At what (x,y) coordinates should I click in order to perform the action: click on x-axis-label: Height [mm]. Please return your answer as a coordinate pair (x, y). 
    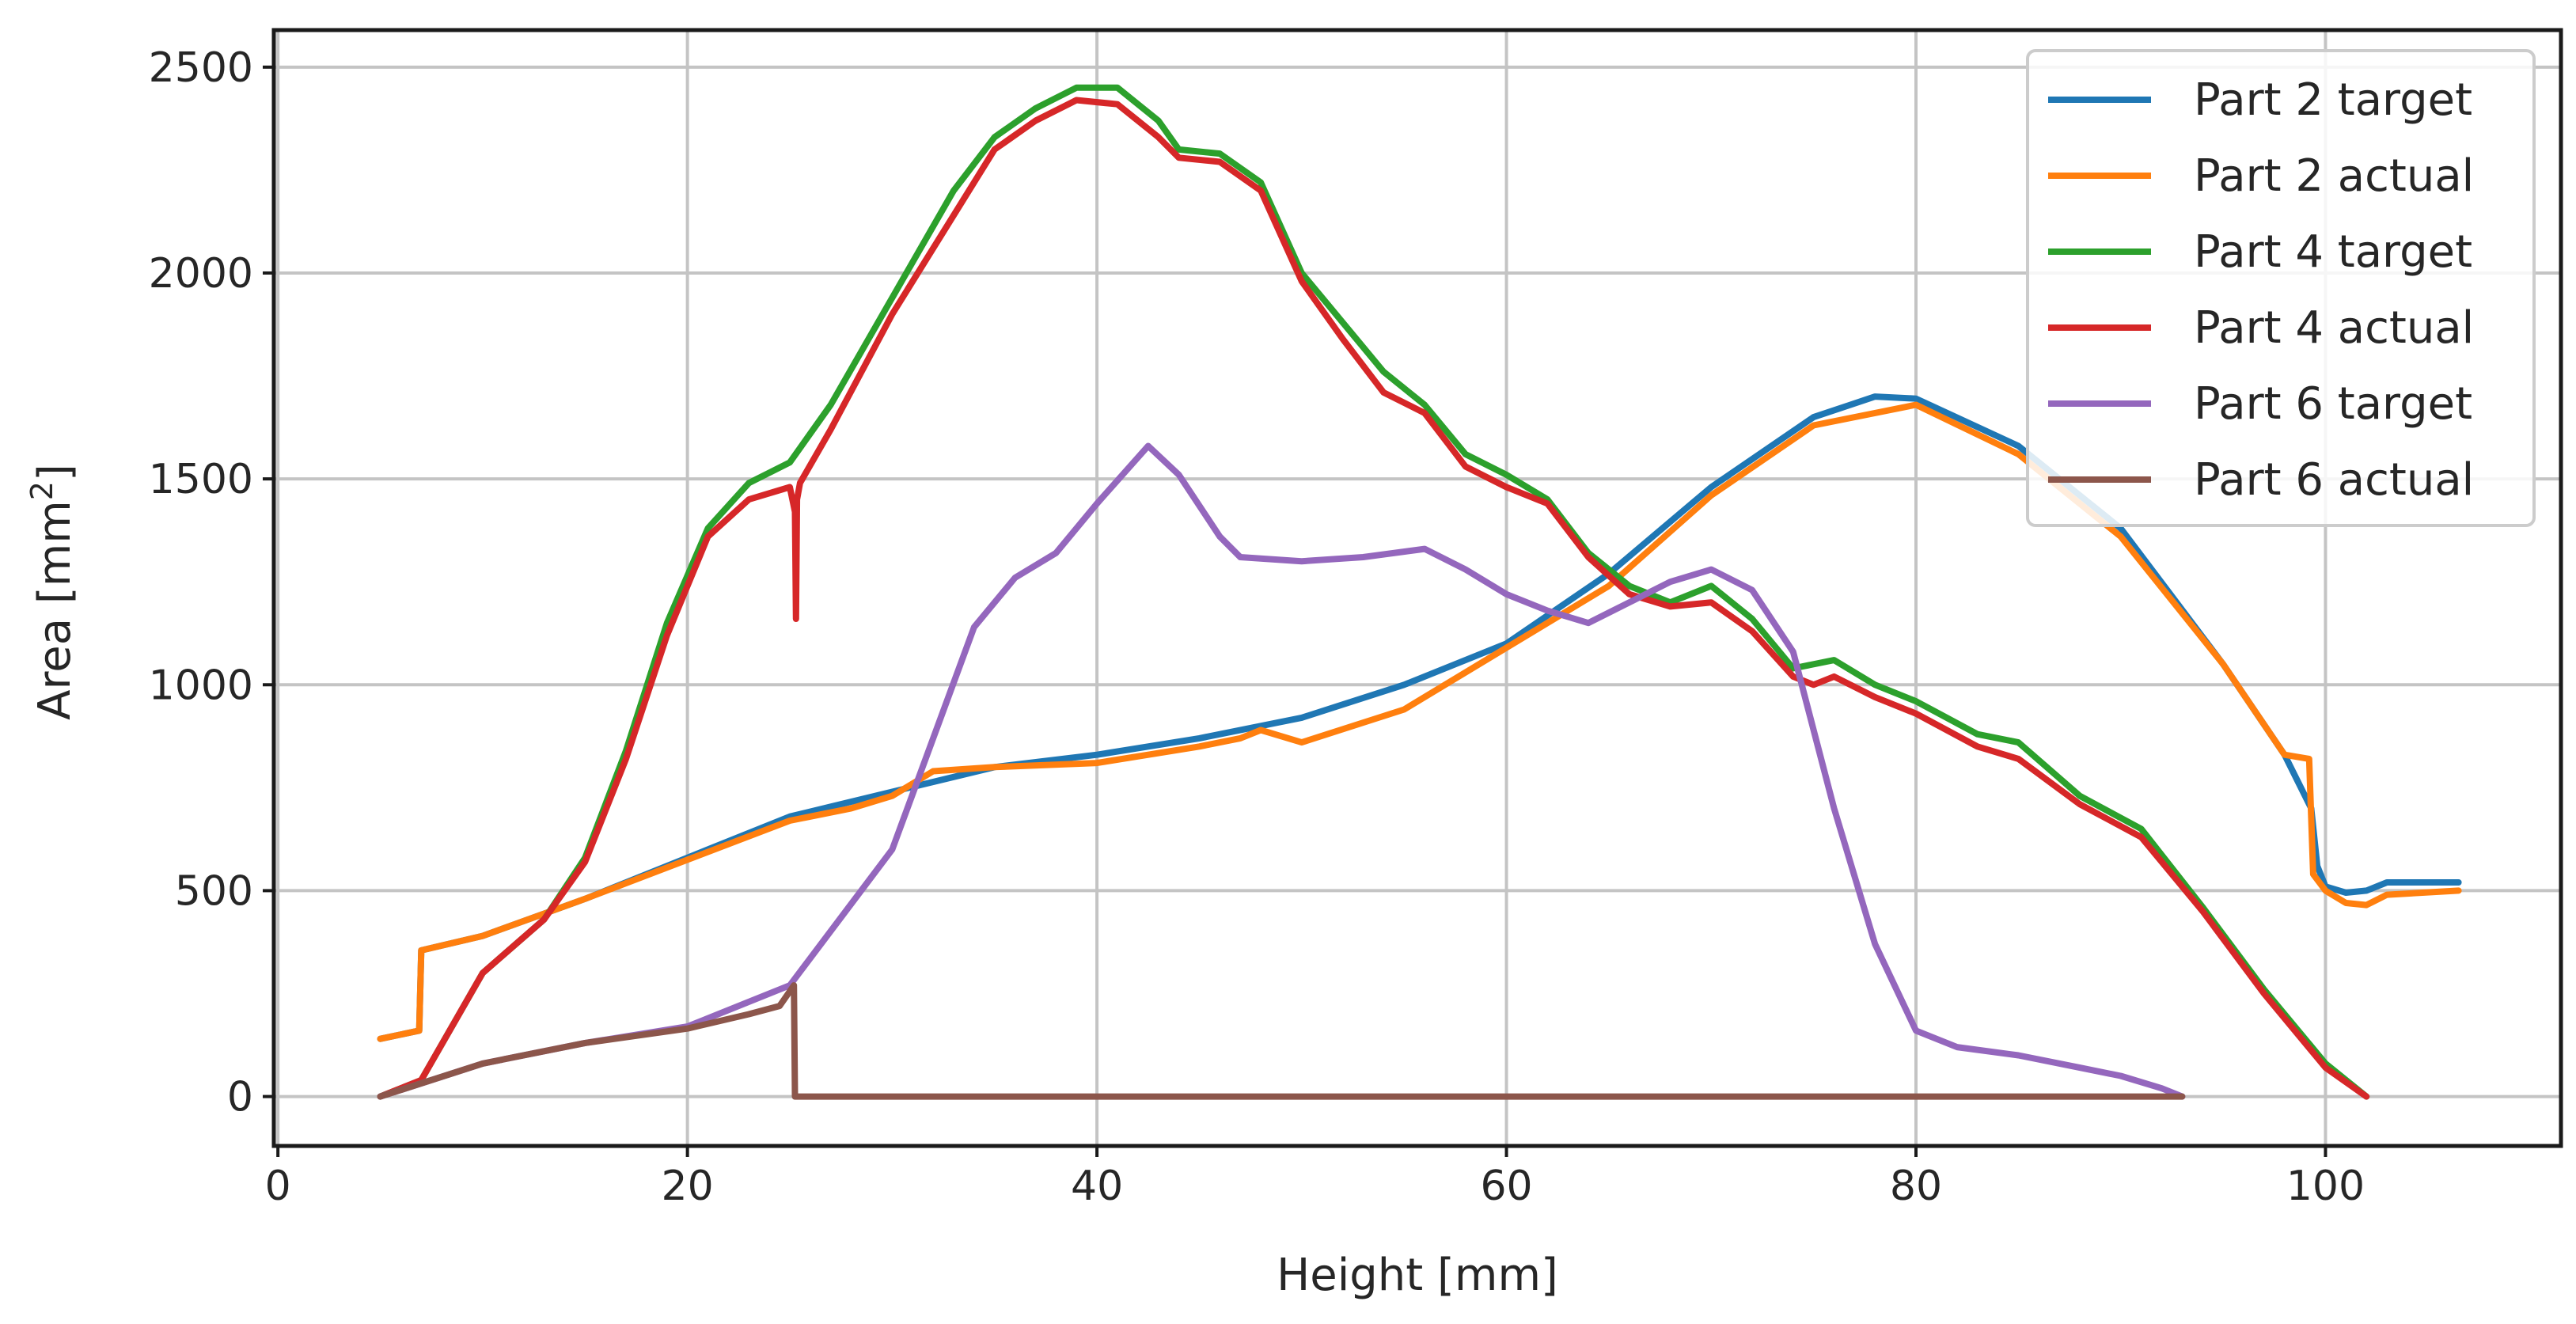
    Looking at the image, I should click on (1417, 1275).